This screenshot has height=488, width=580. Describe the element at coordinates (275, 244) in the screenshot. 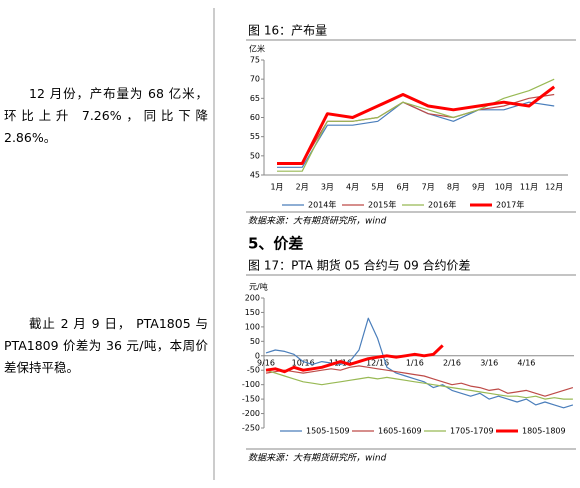

I see `section-heading: 5、价差` at that location.